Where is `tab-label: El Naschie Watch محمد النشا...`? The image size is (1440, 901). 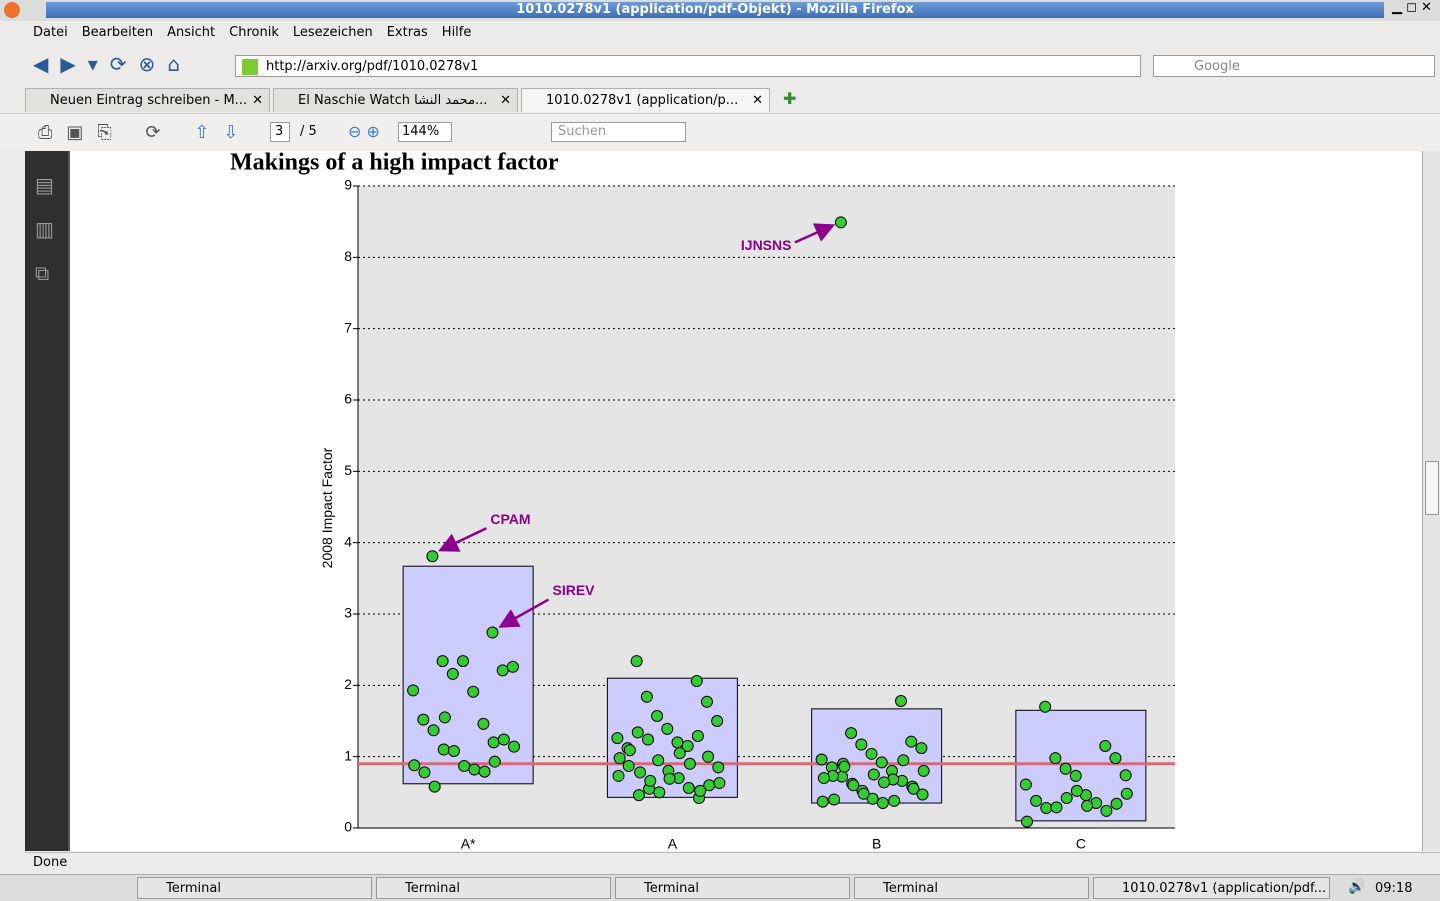
tab-label: El Naschie Watch محمد النشا... is located at coordinates (393, 100).